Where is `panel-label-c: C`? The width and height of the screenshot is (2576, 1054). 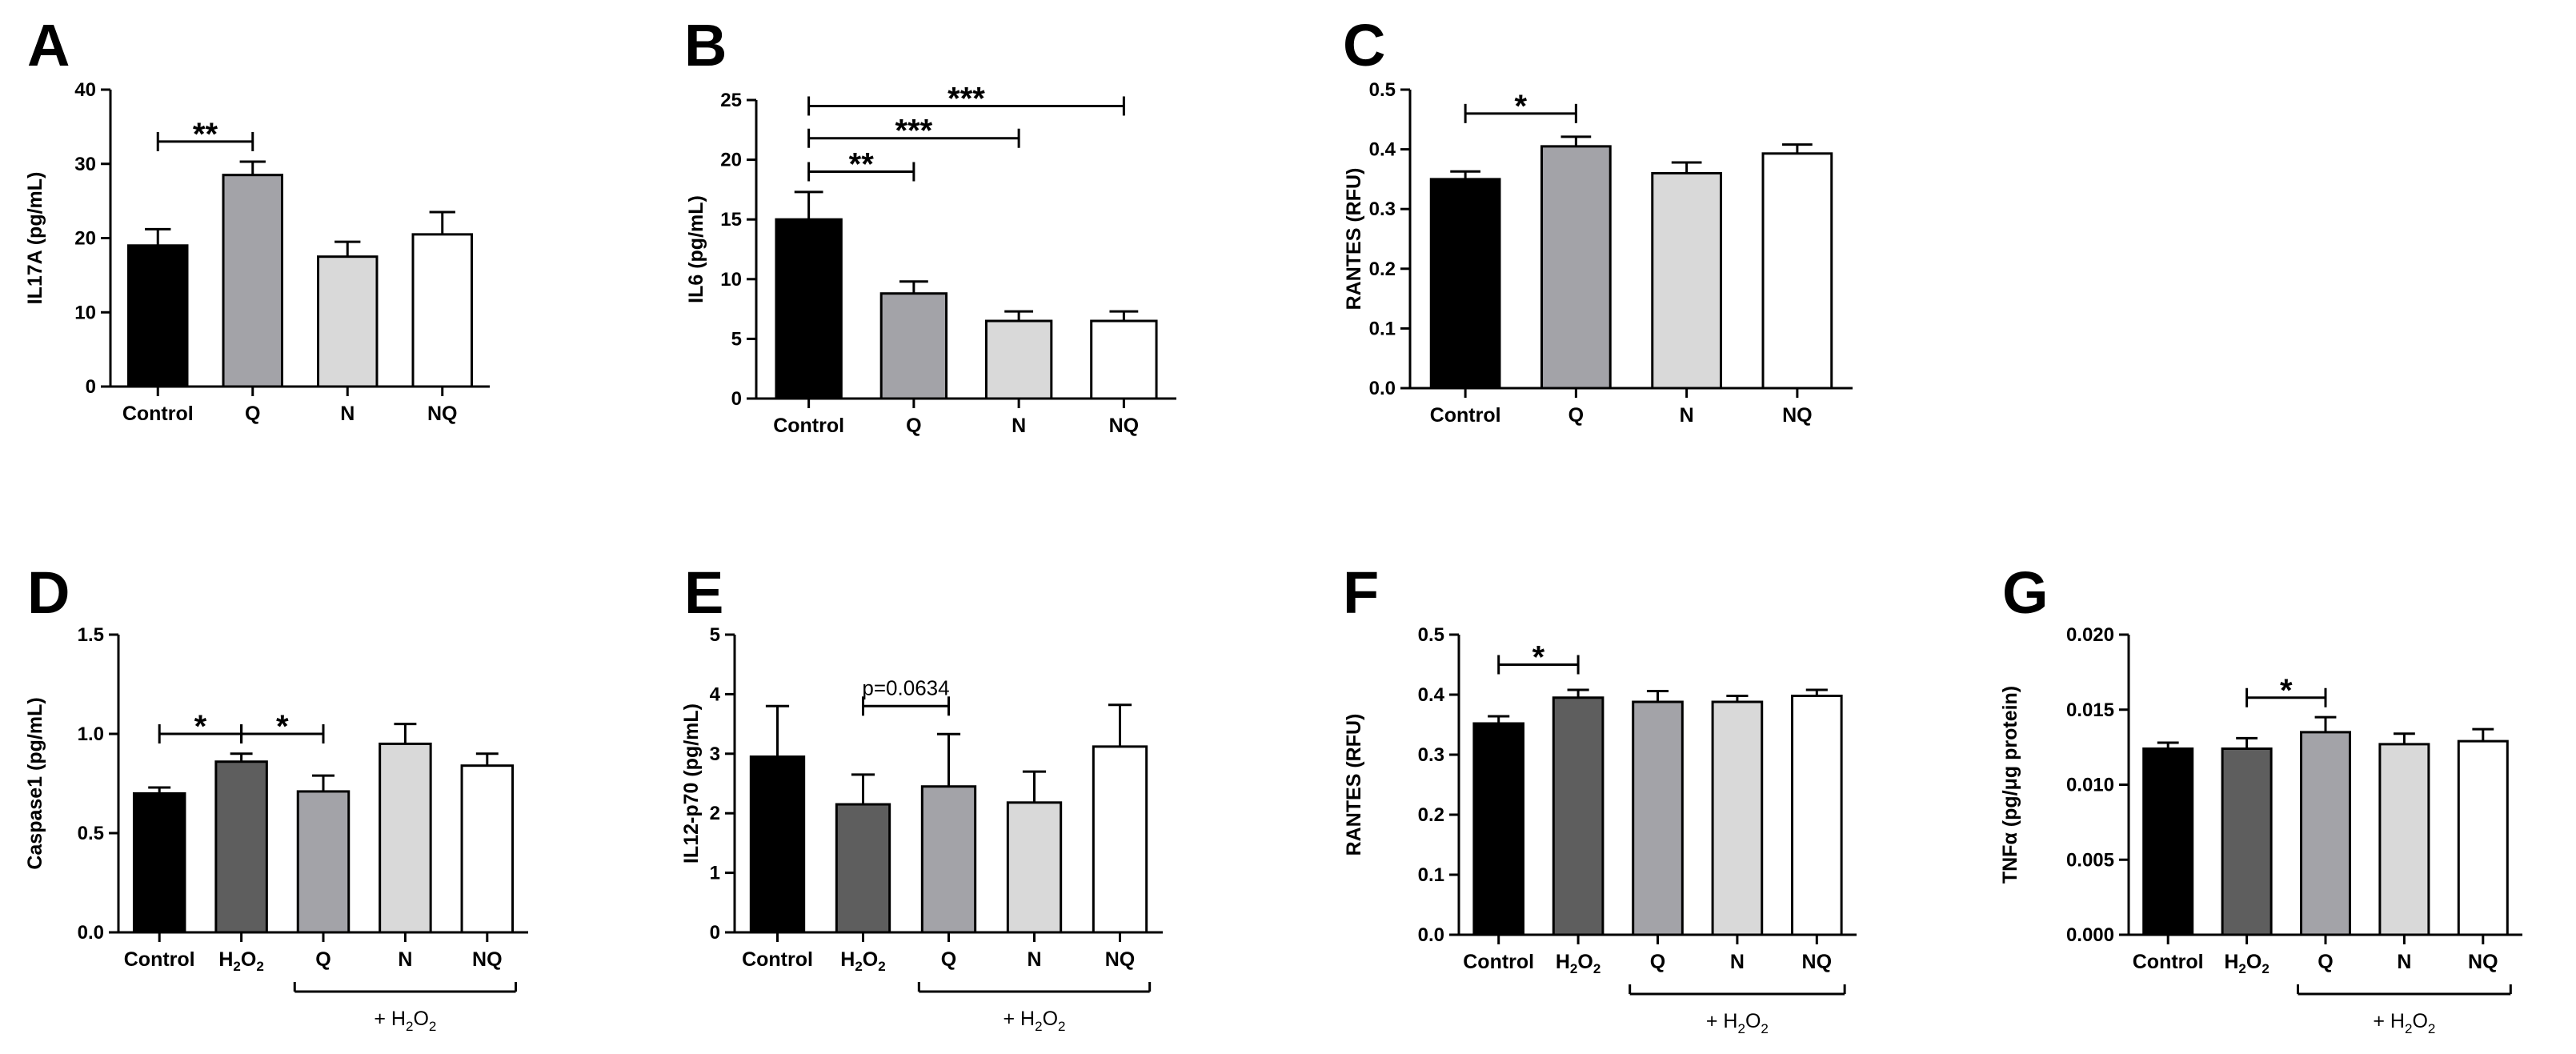 panel-label-c: C is located at coordinates (1364, 45).